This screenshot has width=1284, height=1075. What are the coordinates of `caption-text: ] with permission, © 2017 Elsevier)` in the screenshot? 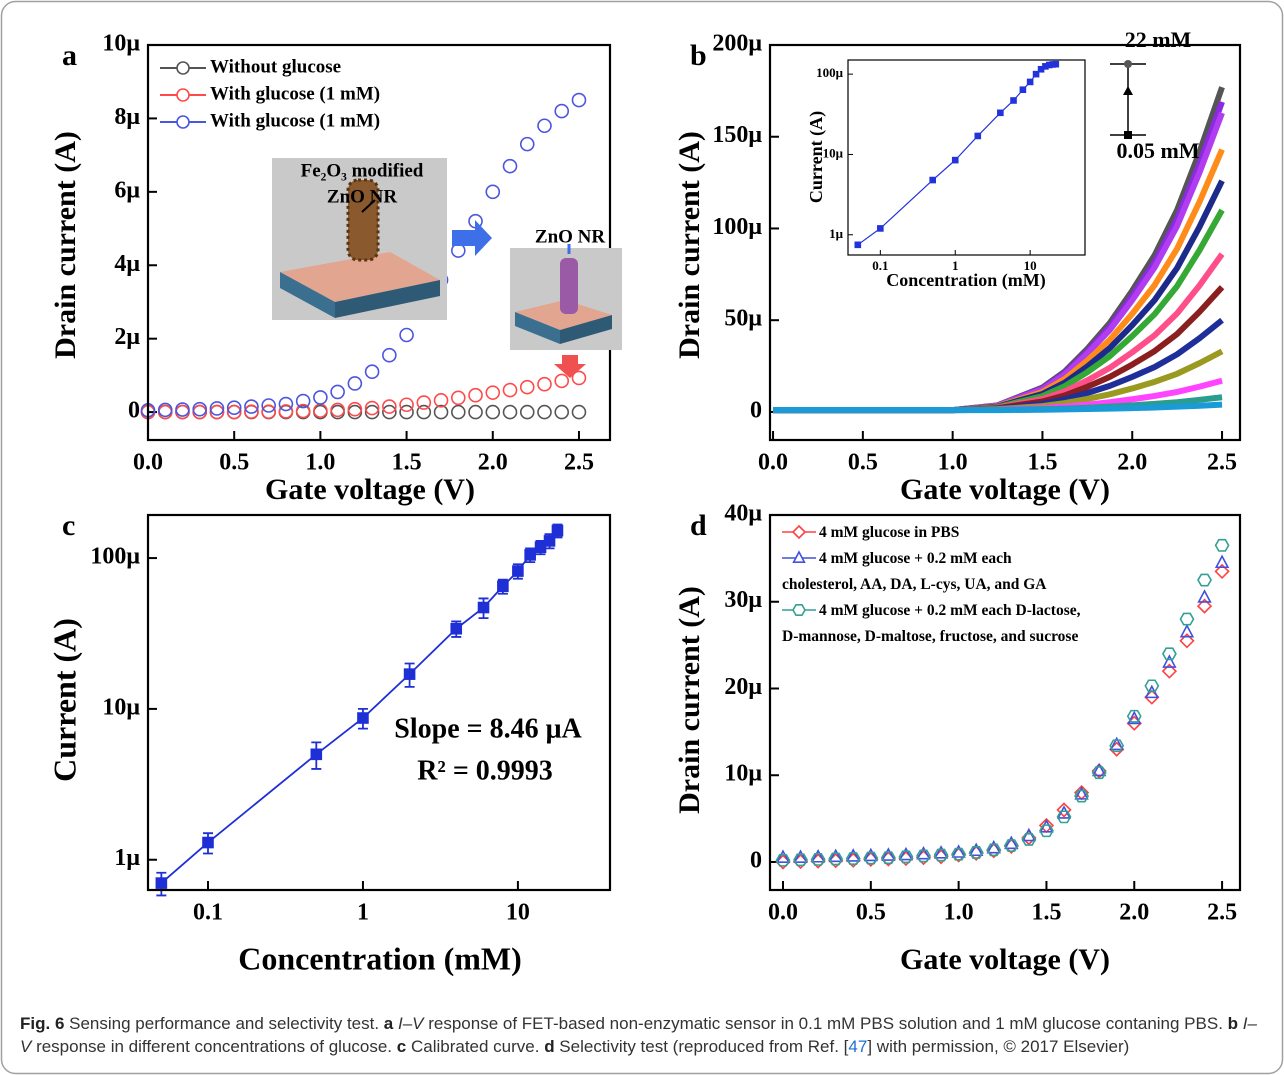 It's located at (998, 1046).